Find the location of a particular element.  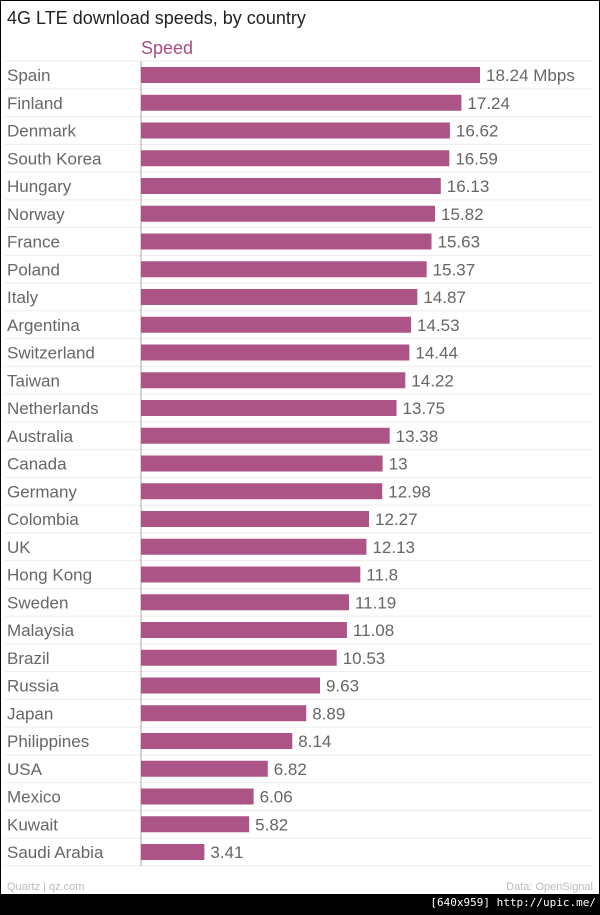

series-label: Speed is located at coordinates (167, 48).